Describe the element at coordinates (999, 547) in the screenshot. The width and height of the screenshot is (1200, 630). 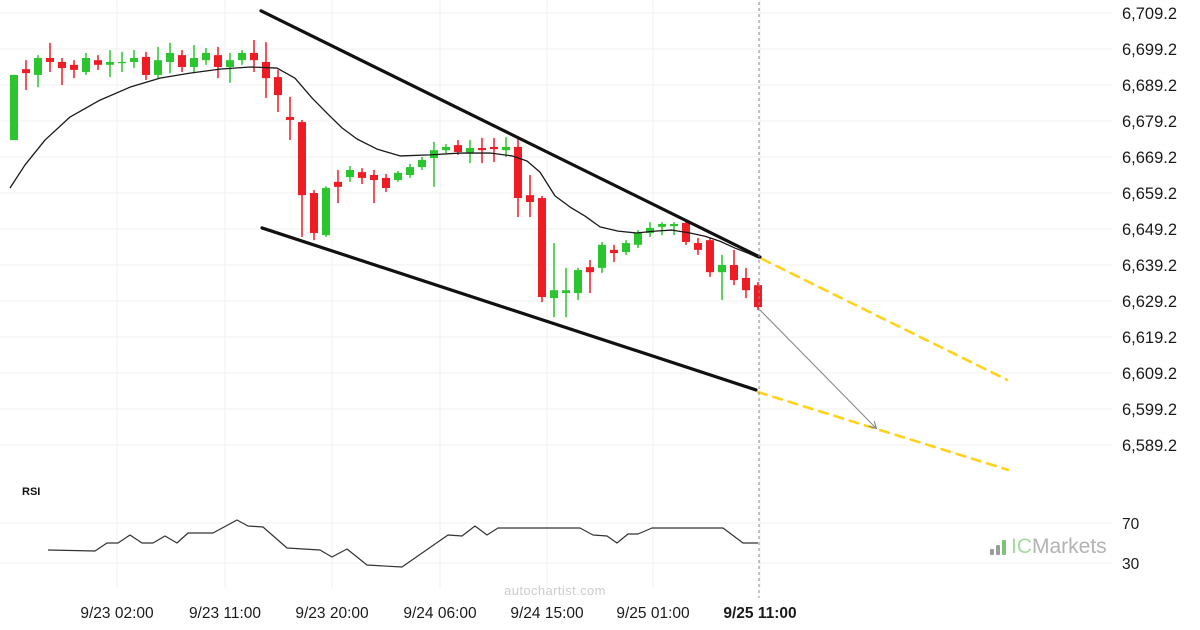
I see `logo-bars-icon` at that location.